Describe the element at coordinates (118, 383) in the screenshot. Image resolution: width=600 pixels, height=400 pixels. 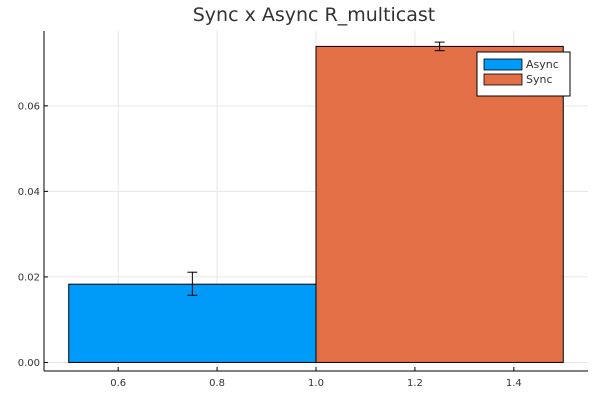
I see `x-tick-label-0: 0.6` at that location.